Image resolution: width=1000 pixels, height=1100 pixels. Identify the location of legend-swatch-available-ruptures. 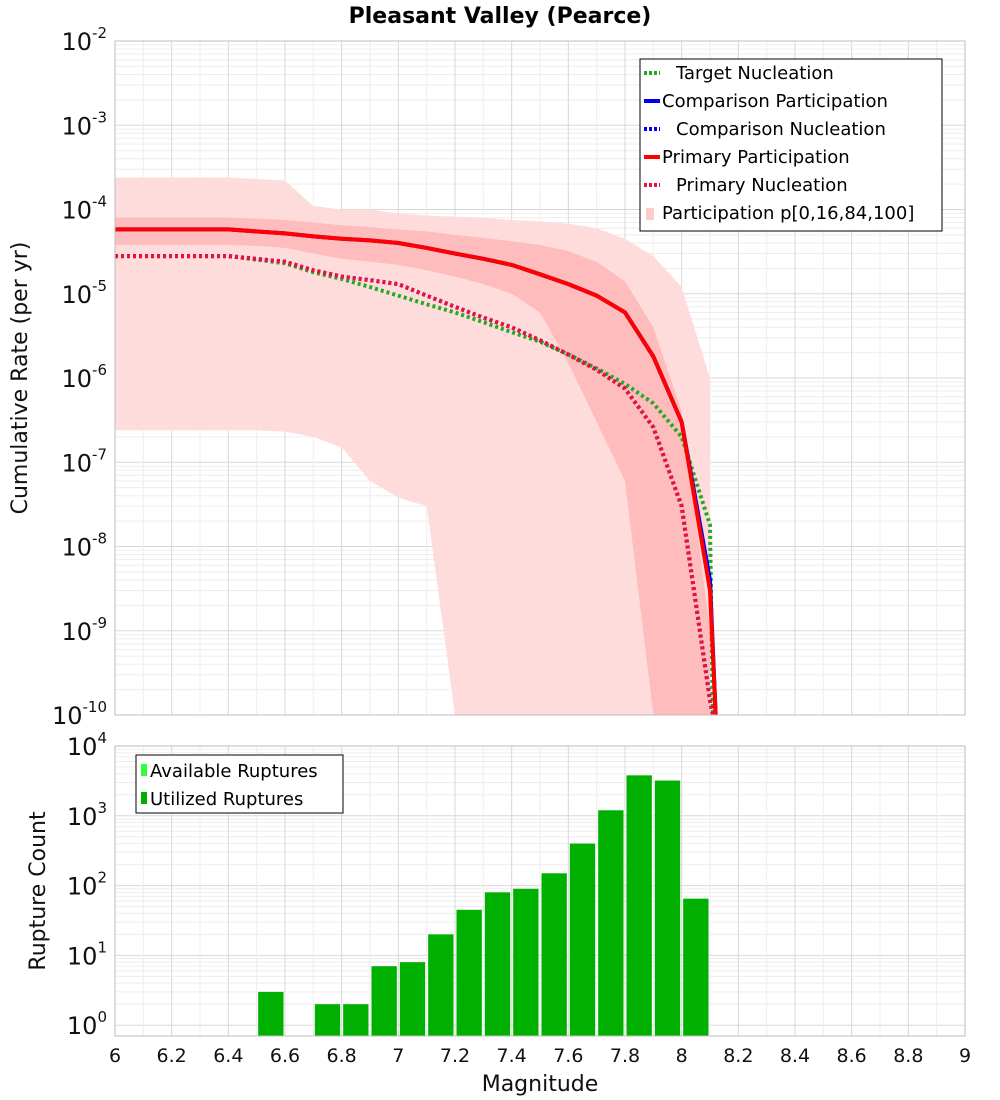
(144, 770).